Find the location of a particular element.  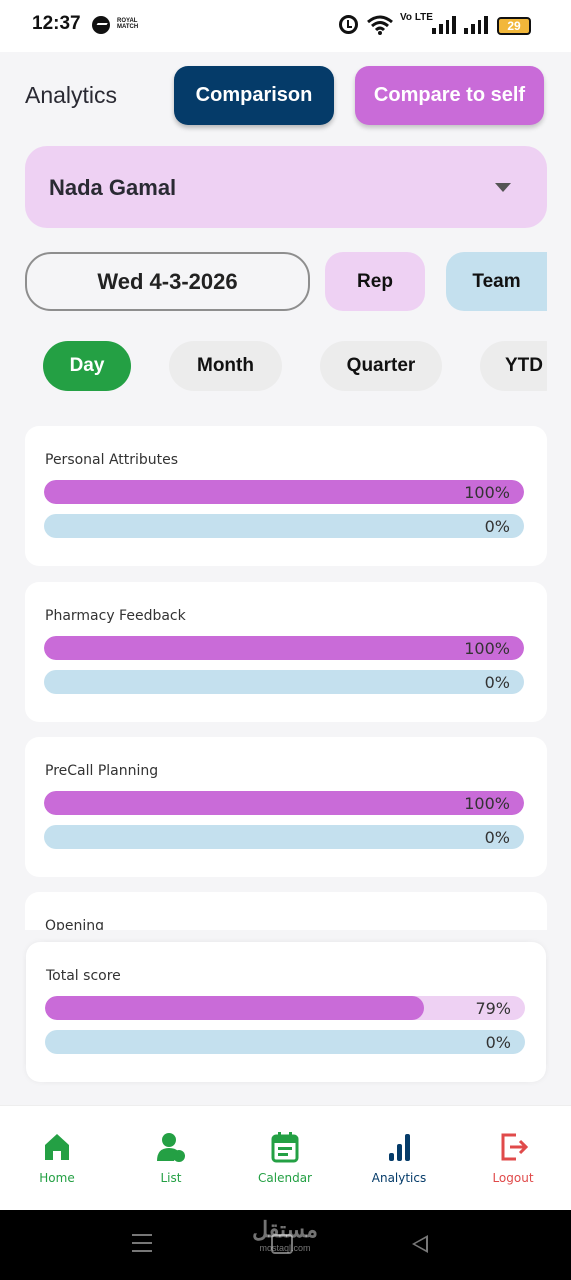

battery-icon: 29 is located at coordinates (514, 26).